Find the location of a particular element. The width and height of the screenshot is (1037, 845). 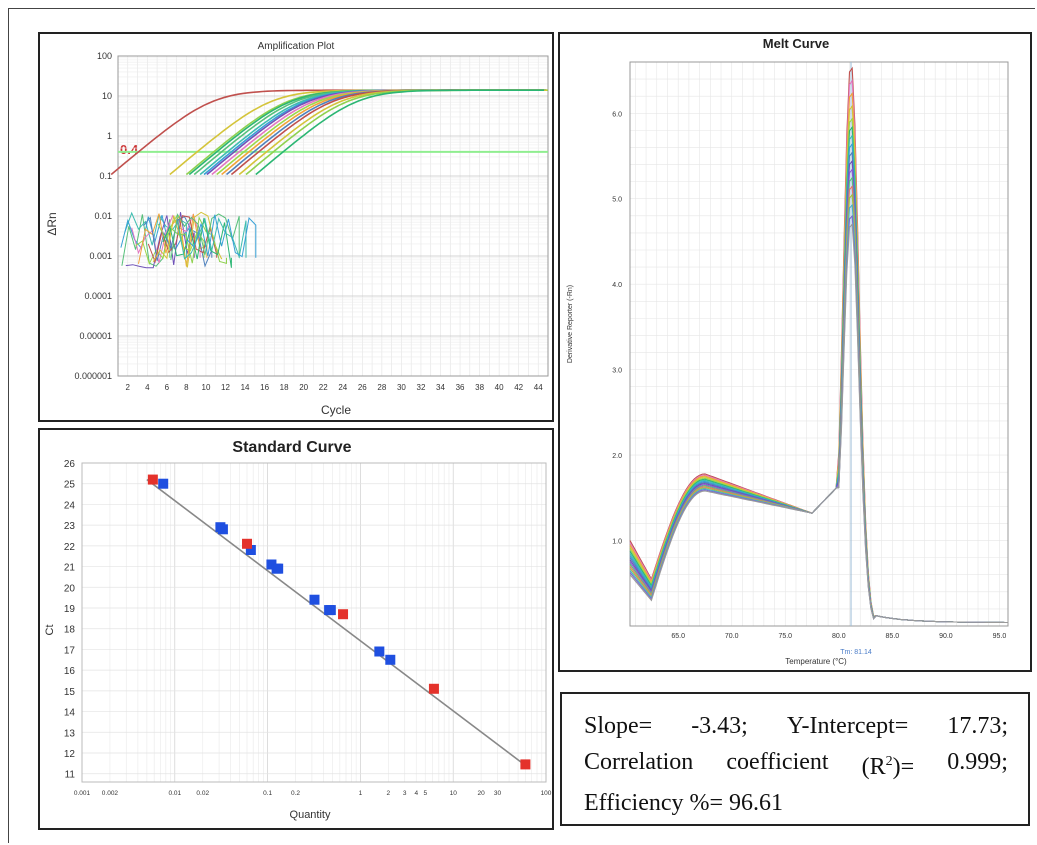

std-x-tick-label: 20 is located at coordinates (482, 793).